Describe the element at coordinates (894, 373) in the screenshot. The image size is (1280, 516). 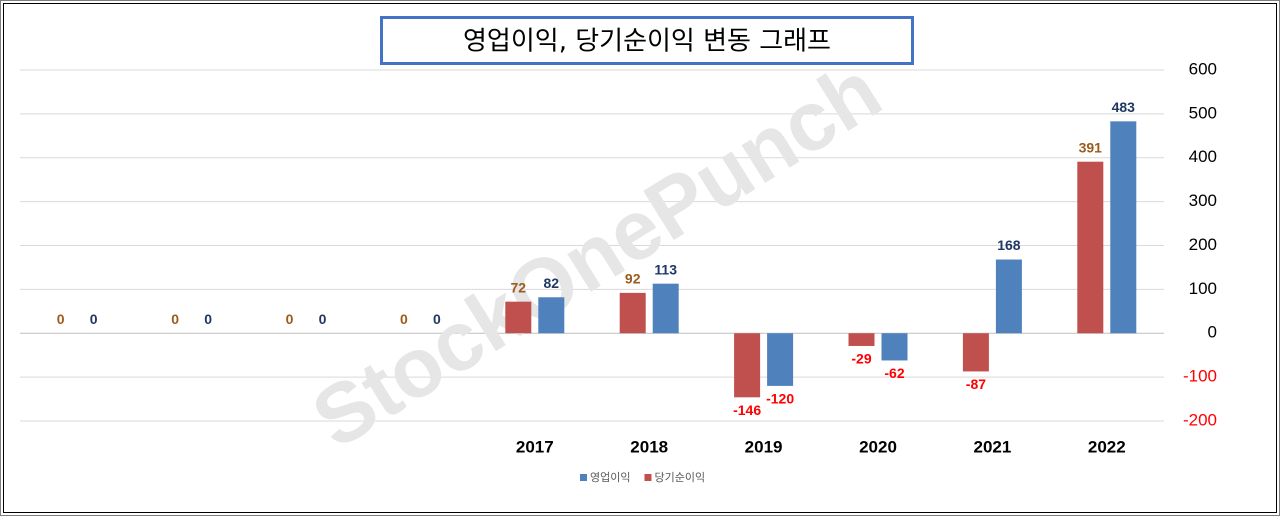
I see `value-label: -62` at that location.